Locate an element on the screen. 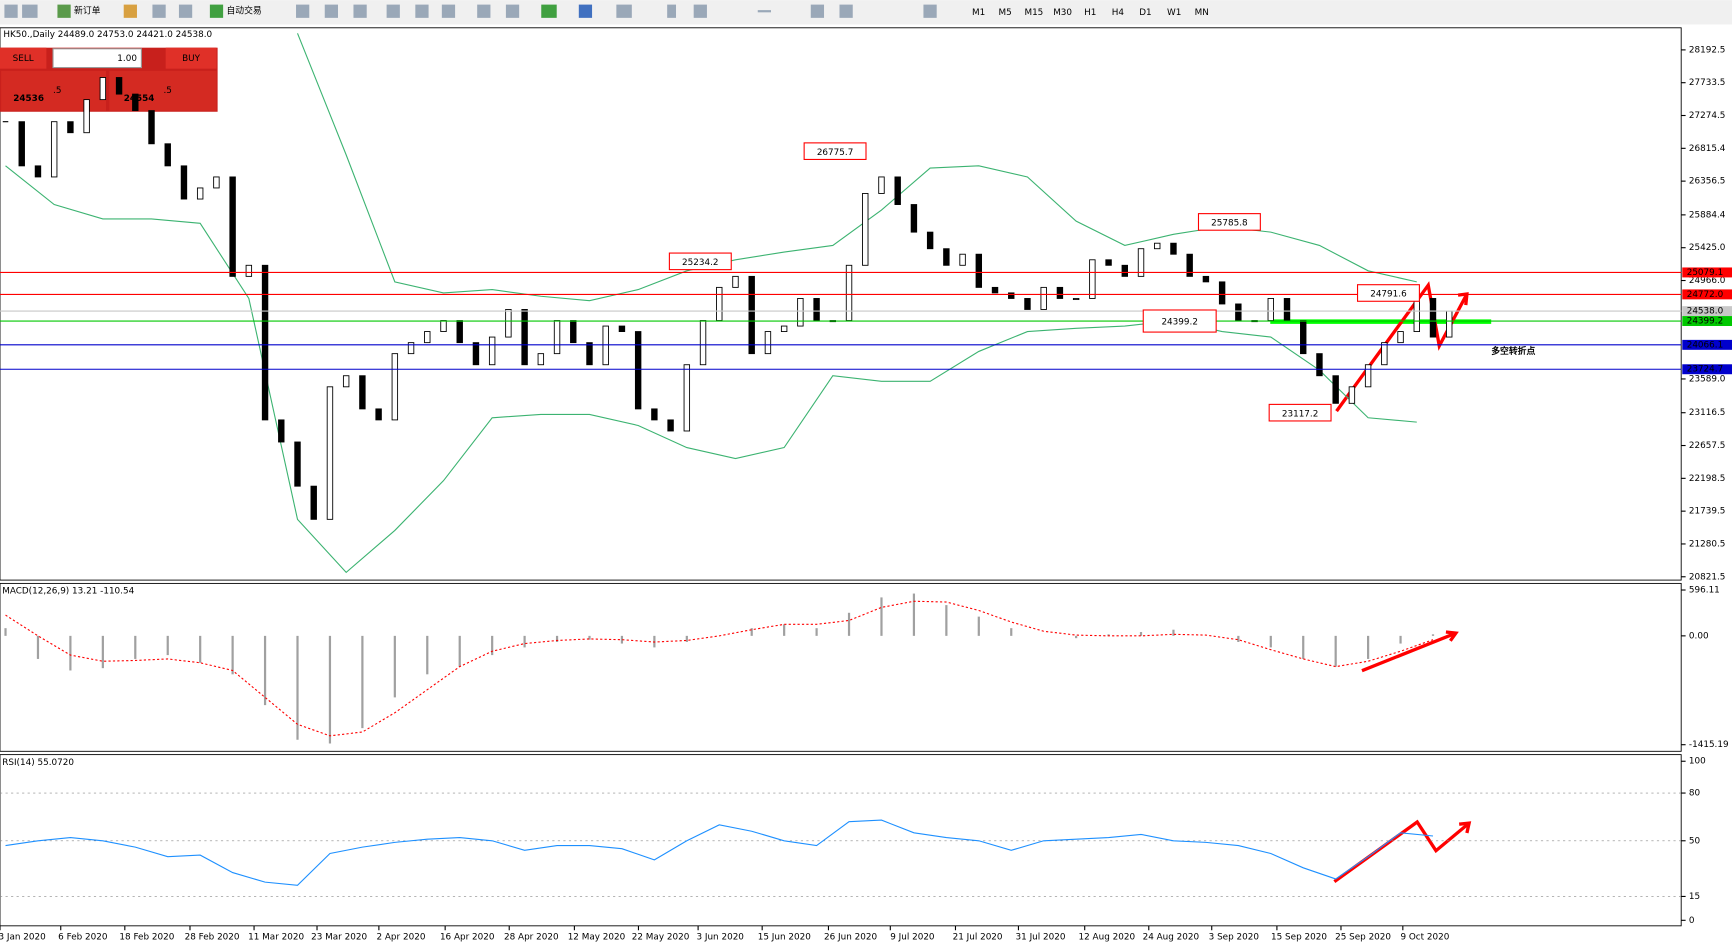 The width and height of the screenshot is (1732, 947). x-tick-label: 25 Sep 2020 is located at coordinates (1363, 937).